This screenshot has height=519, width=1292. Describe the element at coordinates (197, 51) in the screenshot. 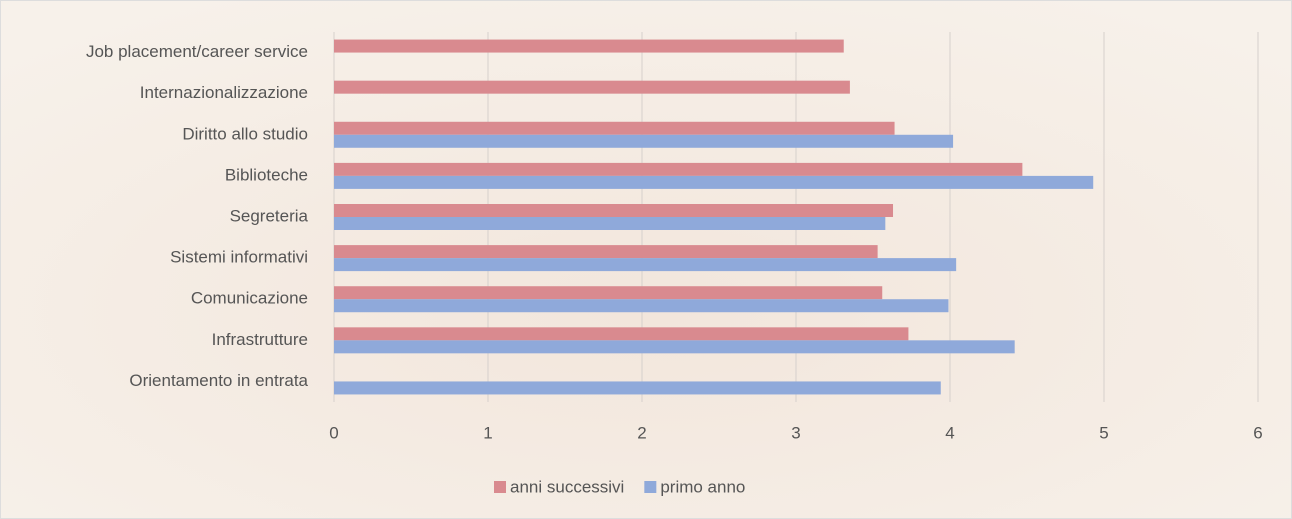

I see `y-tick-label: Job placement/career service` at that location.